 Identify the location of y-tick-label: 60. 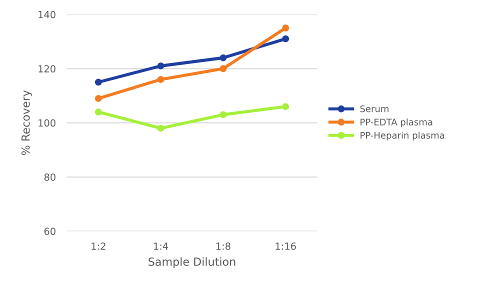
(50, 232).